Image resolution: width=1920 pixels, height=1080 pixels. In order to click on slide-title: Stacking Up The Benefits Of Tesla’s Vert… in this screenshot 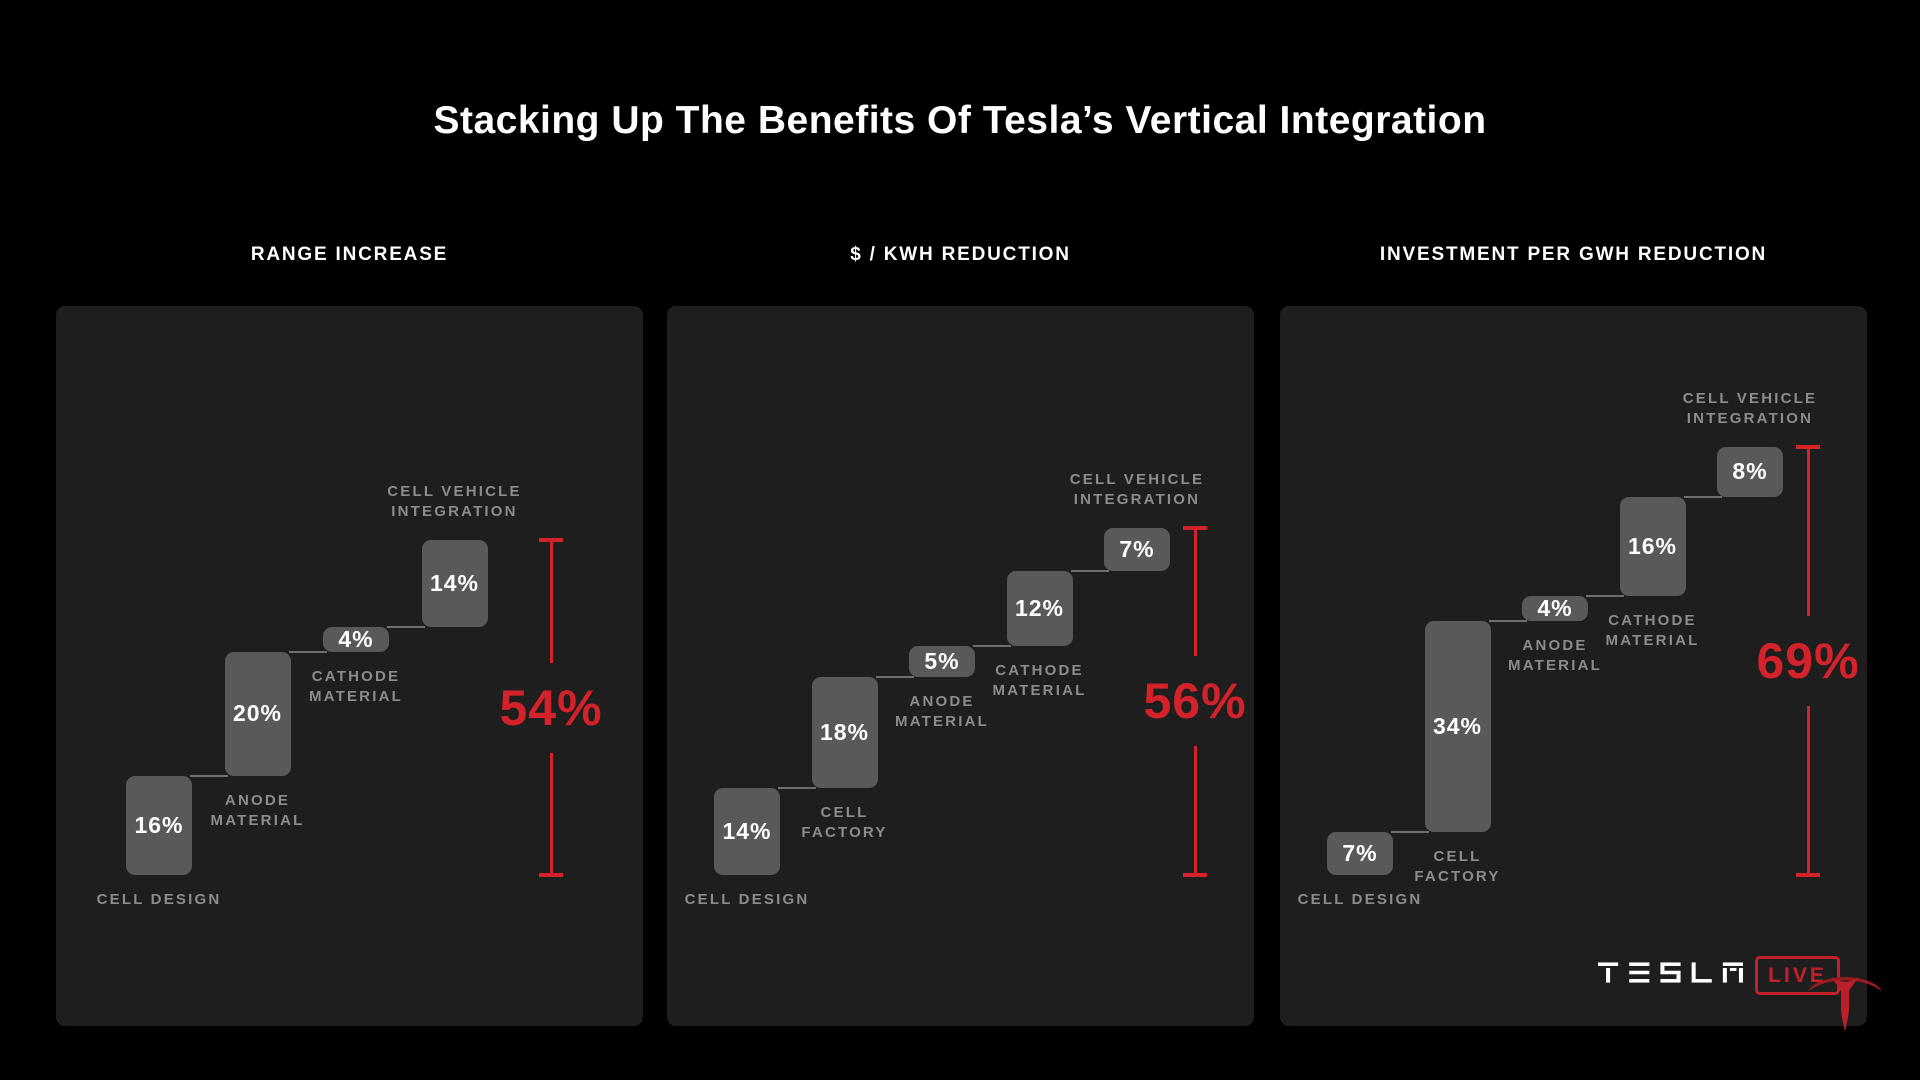, I will do `click(960, 120)`.